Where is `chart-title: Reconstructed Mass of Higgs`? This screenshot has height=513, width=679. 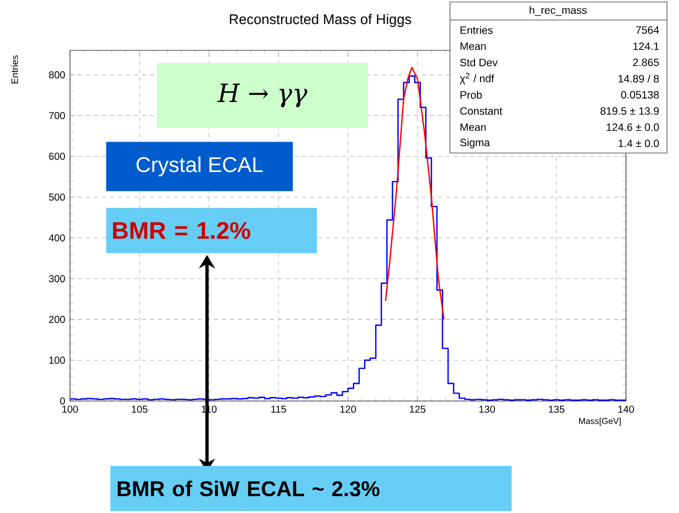 chart-title: Reconstructed Mass of Higgs is located at coordinates (321, 20).